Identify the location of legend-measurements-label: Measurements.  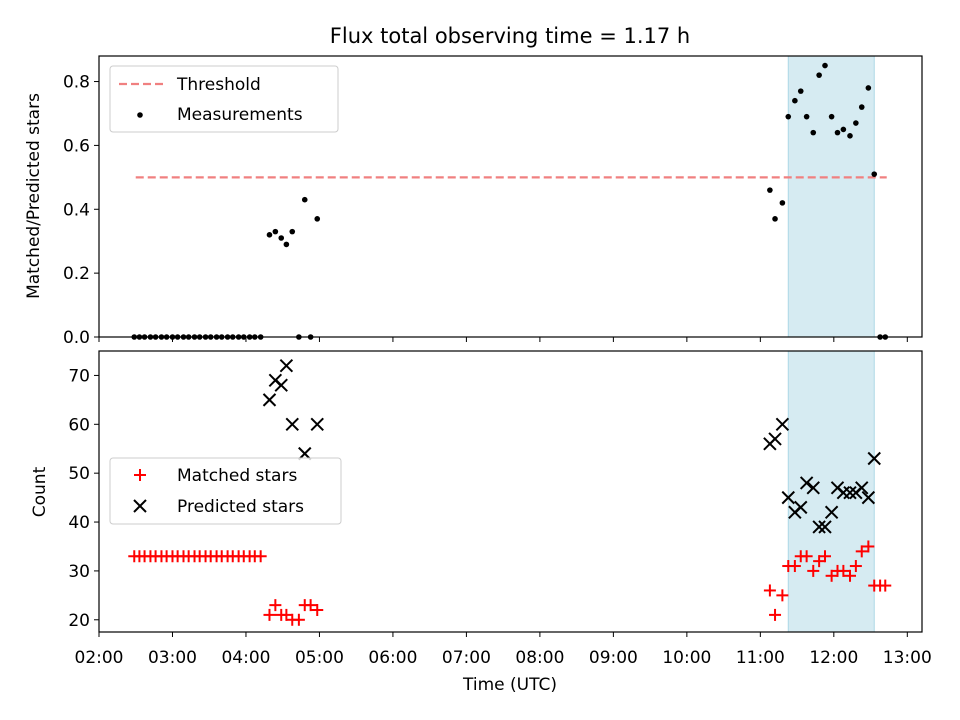
(240, 115).